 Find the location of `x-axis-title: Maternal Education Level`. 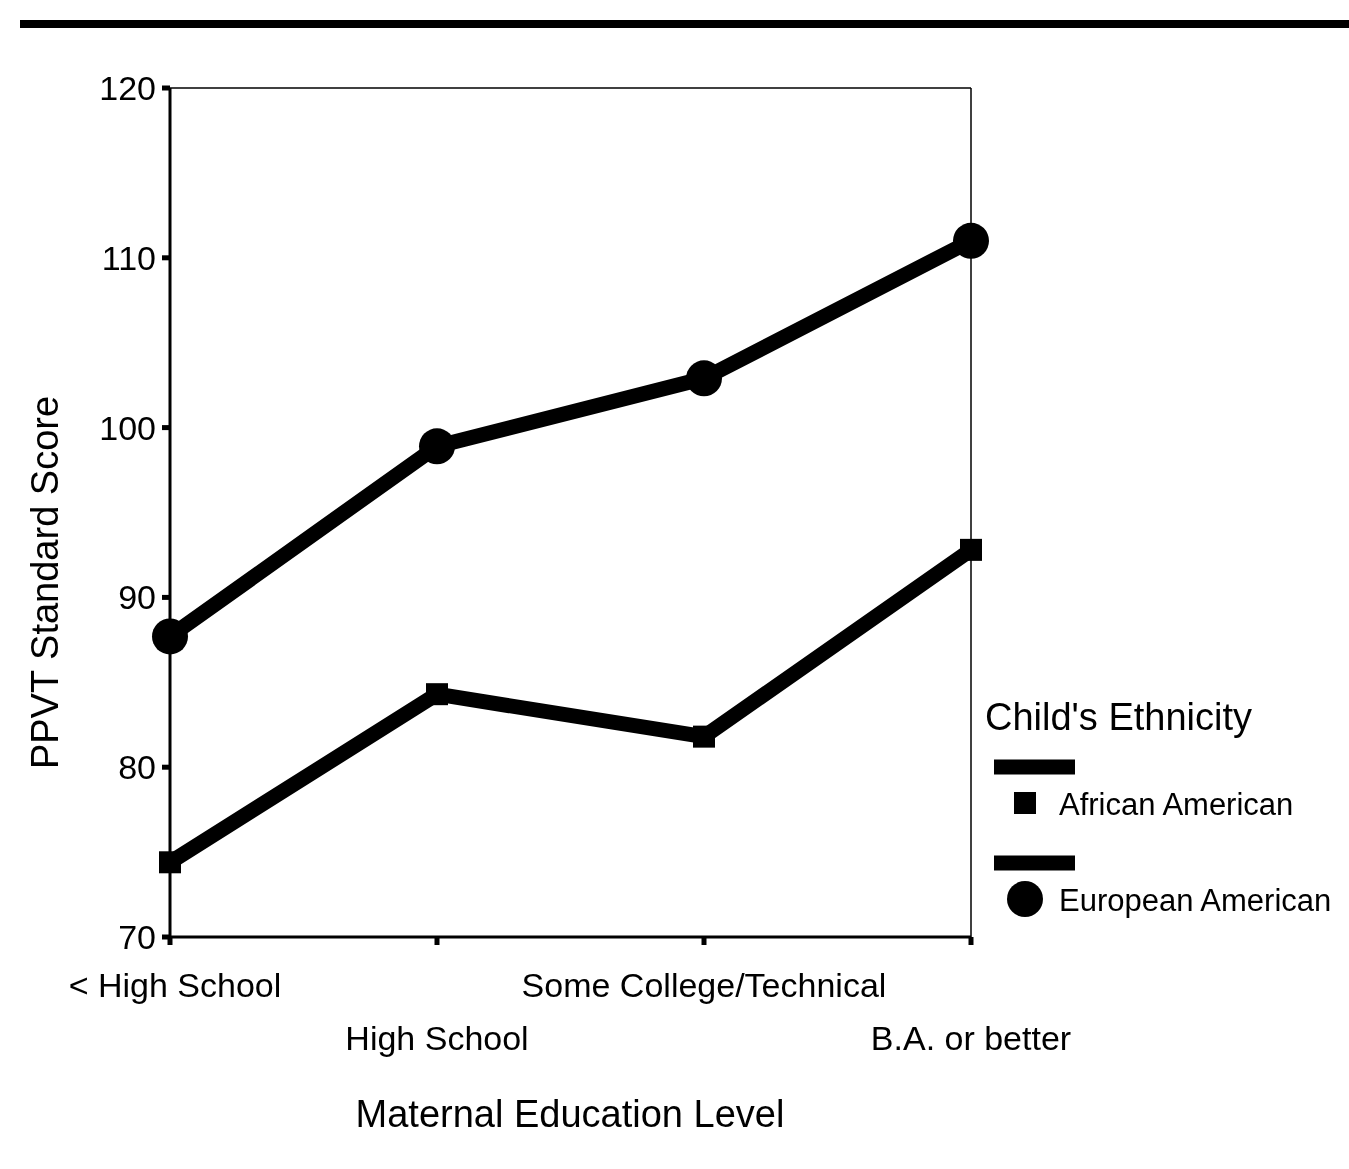

x-axis-title: Maternal Education Level is located at coordinates (570, 1114).